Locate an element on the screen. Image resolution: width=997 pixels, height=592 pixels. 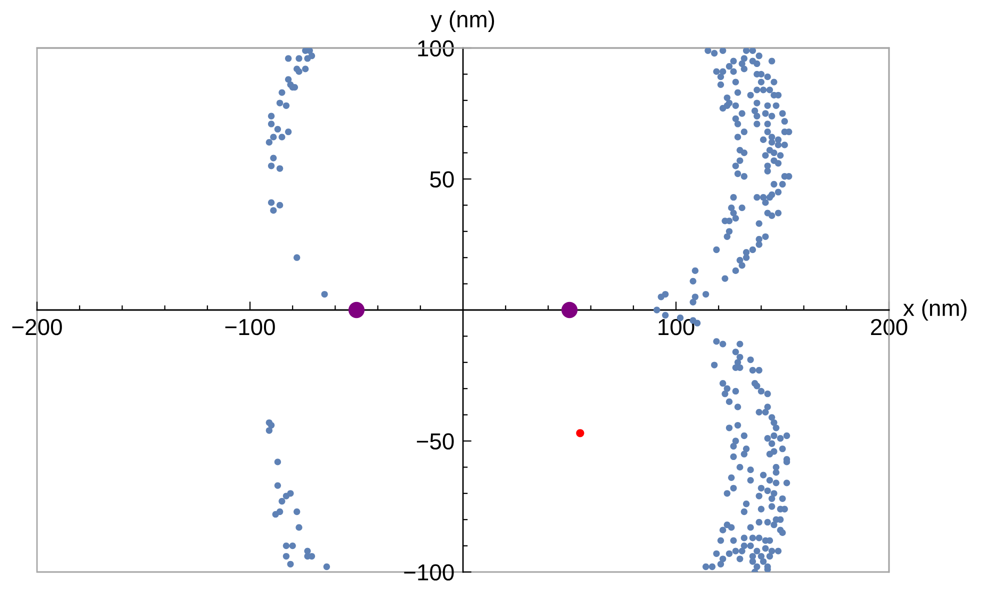
x-tick-label: 200 is located at coordinates (889, 327).